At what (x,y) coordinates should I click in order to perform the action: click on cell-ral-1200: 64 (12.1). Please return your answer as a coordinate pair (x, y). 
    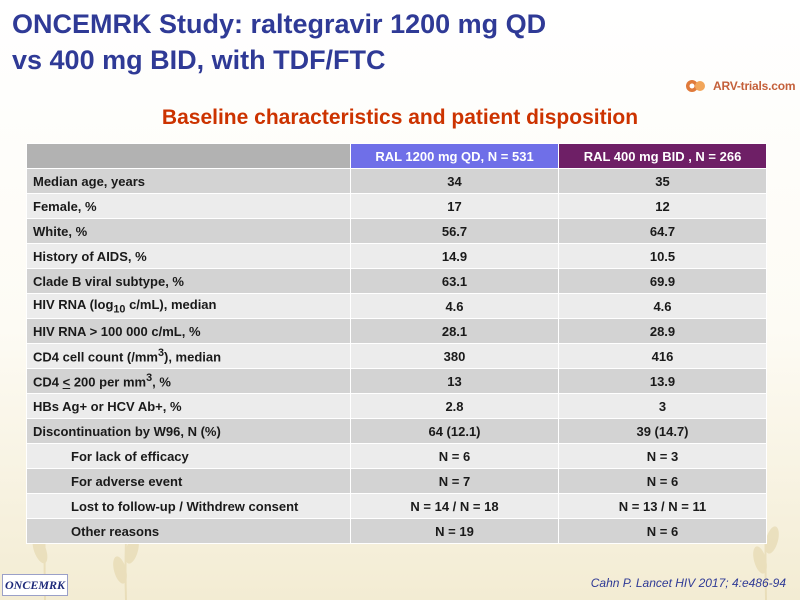
    Looking at the image, I should click on (454, 431).